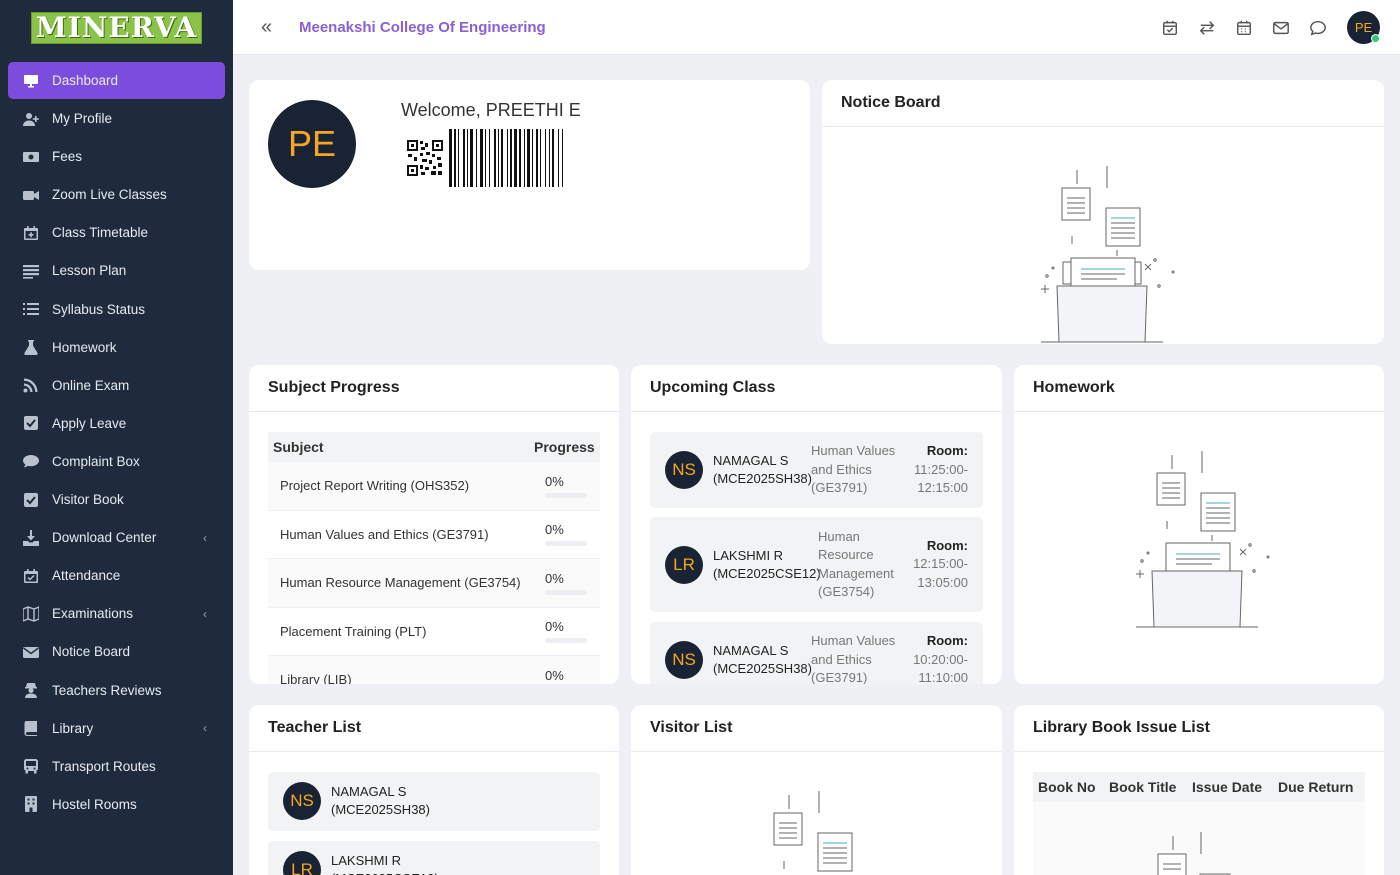  I want to click on sidebar-item-teachers-reviews: Teachers Reviews, so click(116, 690).